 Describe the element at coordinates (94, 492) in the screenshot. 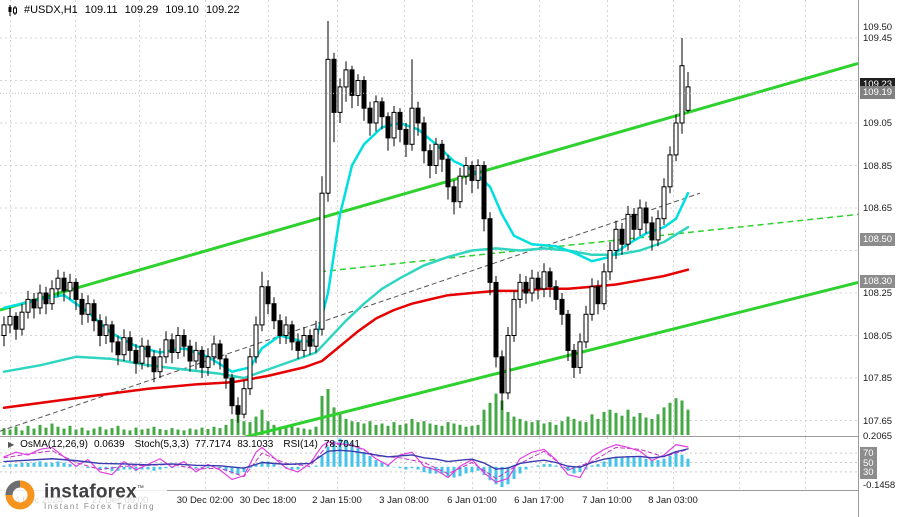

I see `brand-name: instaforex™` at that location.